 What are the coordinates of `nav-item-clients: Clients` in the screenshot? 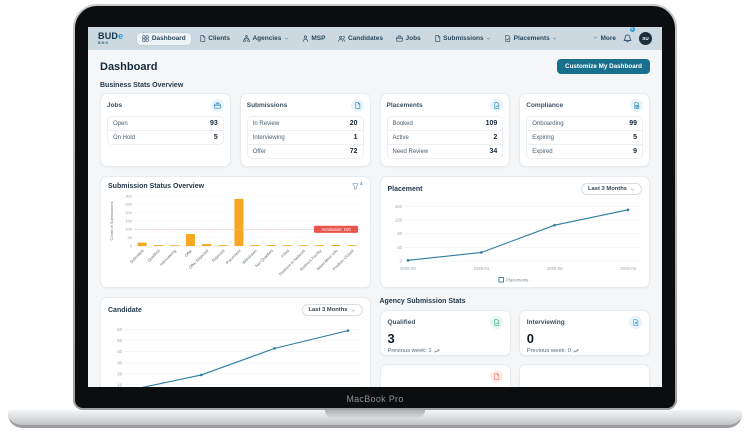 It's located at (214, 39).